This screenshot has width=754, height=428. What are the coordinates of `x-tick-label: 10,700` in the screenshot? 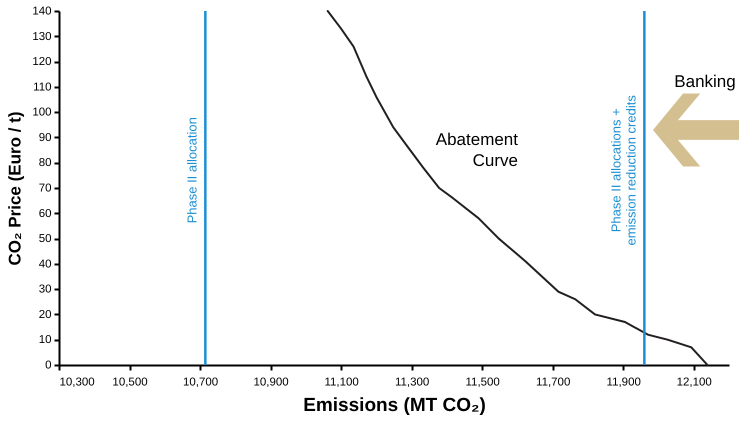 It's located at (200, 382).